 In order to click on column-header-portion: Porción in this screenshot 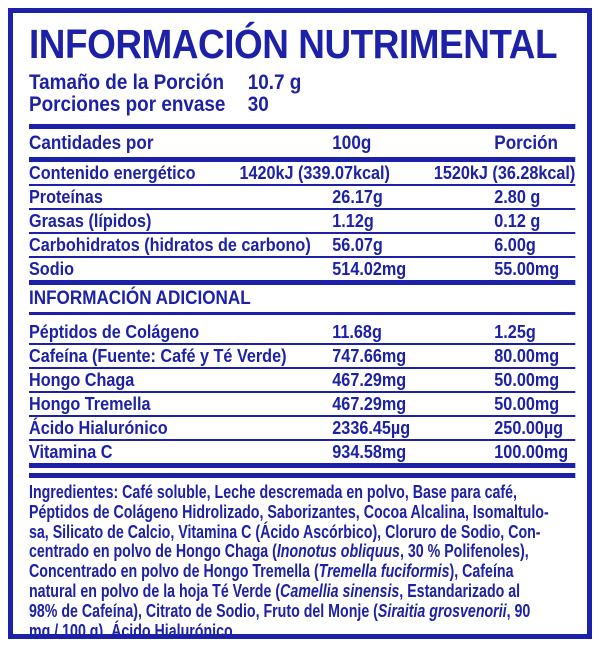, I will do `click(526, 143)`.